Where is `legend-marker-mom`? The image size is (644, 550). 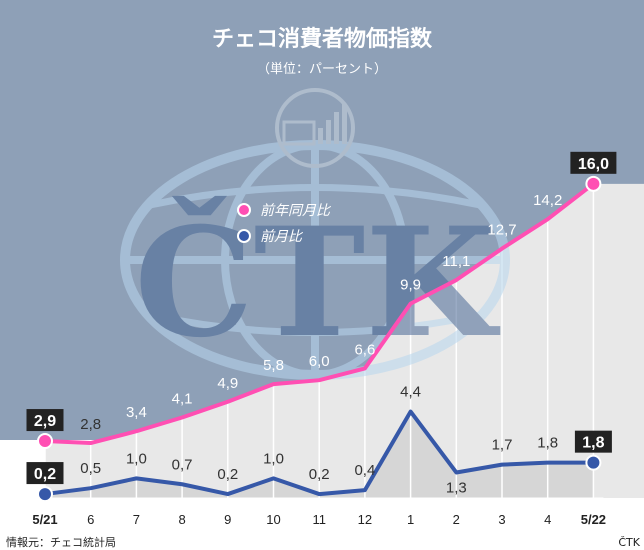
legend-marker-mom is located at coordinates (244, 236).